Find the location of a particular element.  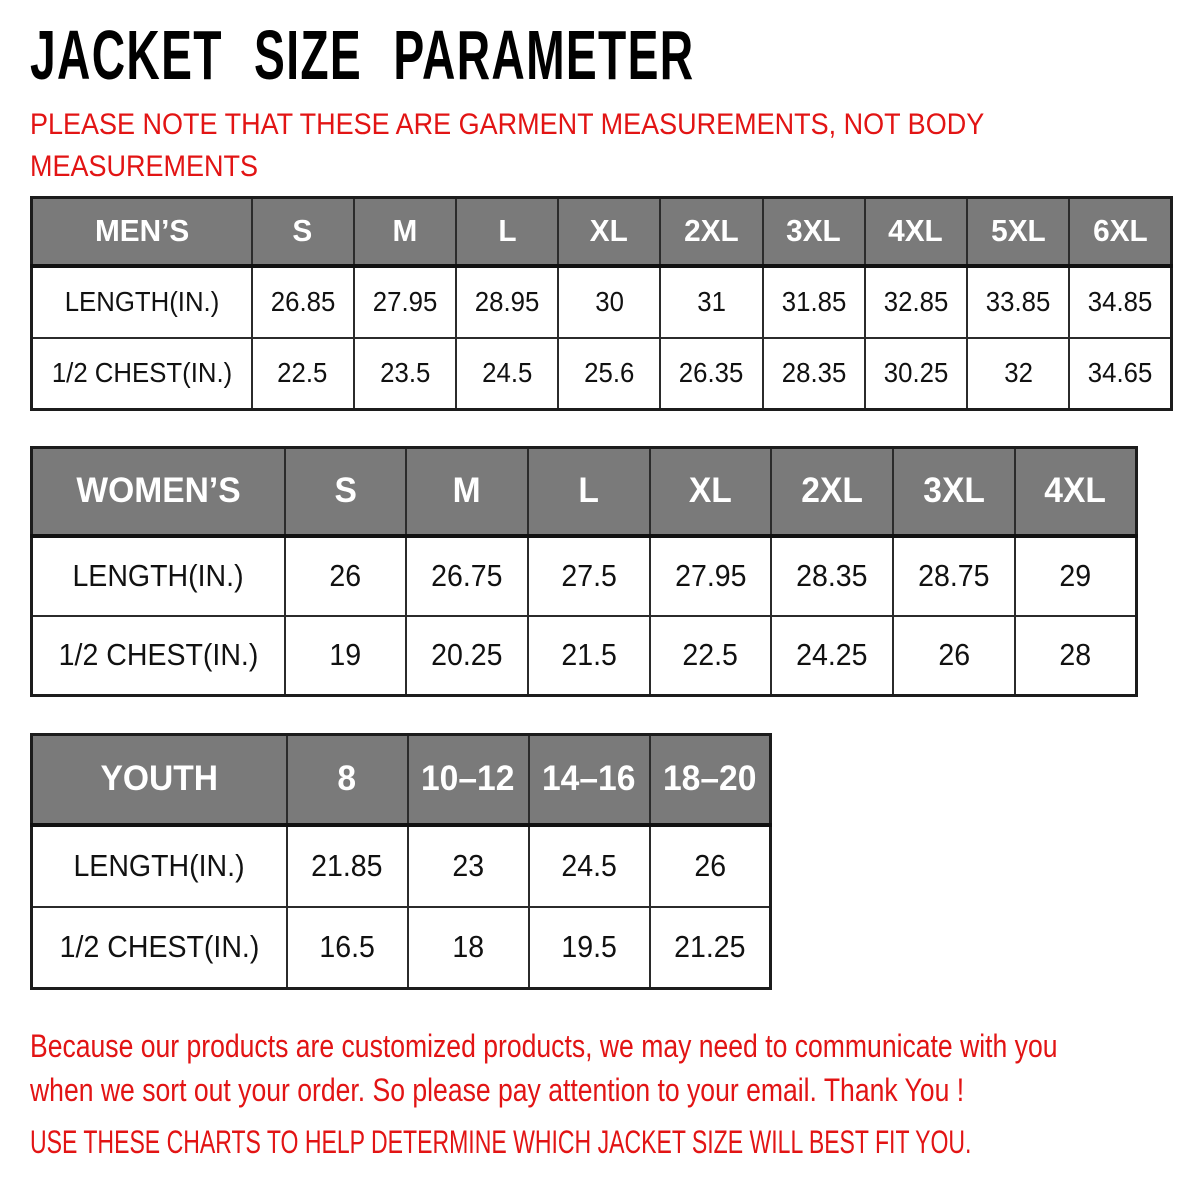

group-title-cell-text: MEN’S is located at coordinates (141, 231).